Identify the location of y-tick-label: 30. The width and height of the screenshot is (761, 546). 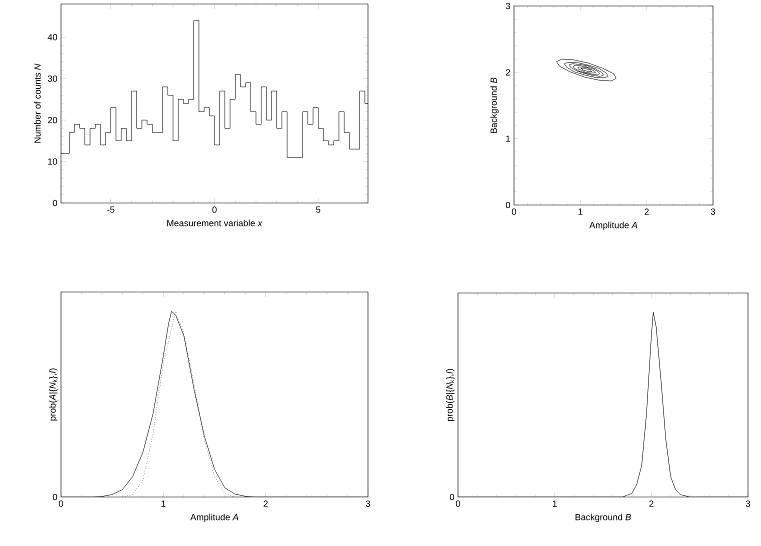
(53, 78).